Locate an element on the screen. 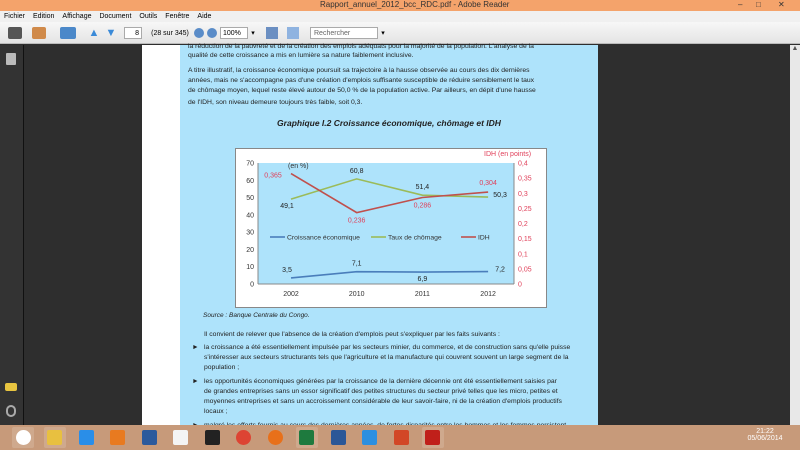  dropbox-icon is located at coordinates (370, 437).